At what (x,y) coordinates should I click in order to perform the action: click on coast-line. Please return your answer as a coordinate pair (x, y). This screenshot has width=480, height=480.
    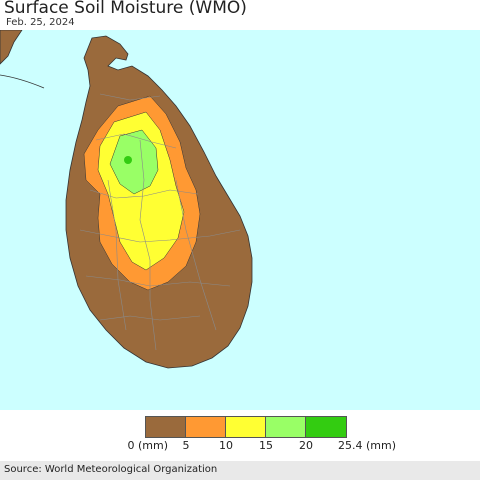
    Looking at the image, I should click on (22, 81).